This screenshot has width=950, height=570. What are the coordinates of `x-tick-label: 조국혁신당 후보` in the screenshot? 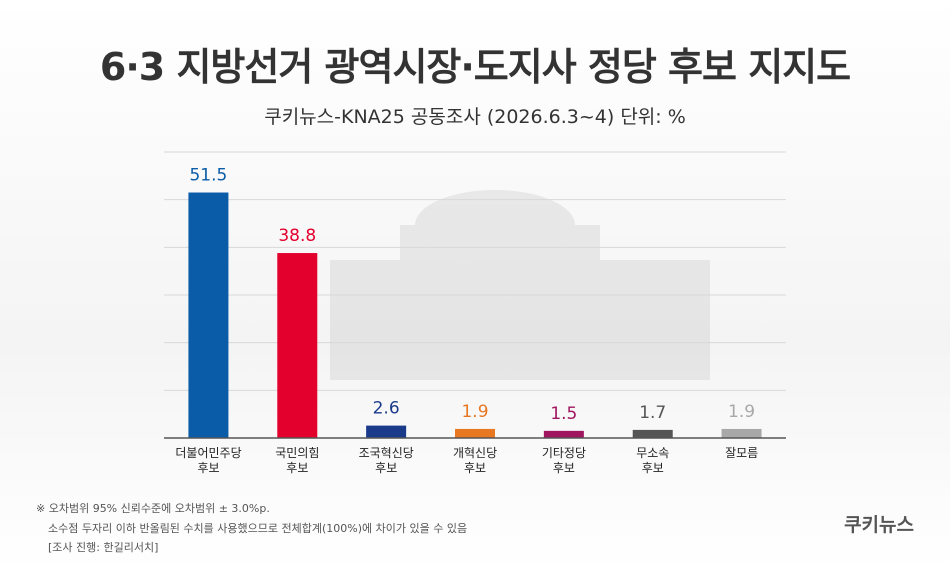 It's located at (386, 460).